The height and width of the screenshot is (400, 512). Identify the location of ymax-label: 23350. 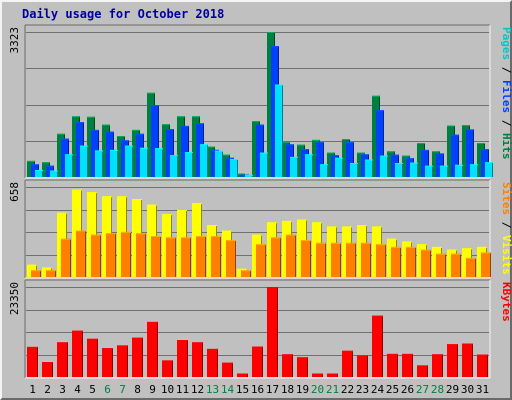
(14, 298).